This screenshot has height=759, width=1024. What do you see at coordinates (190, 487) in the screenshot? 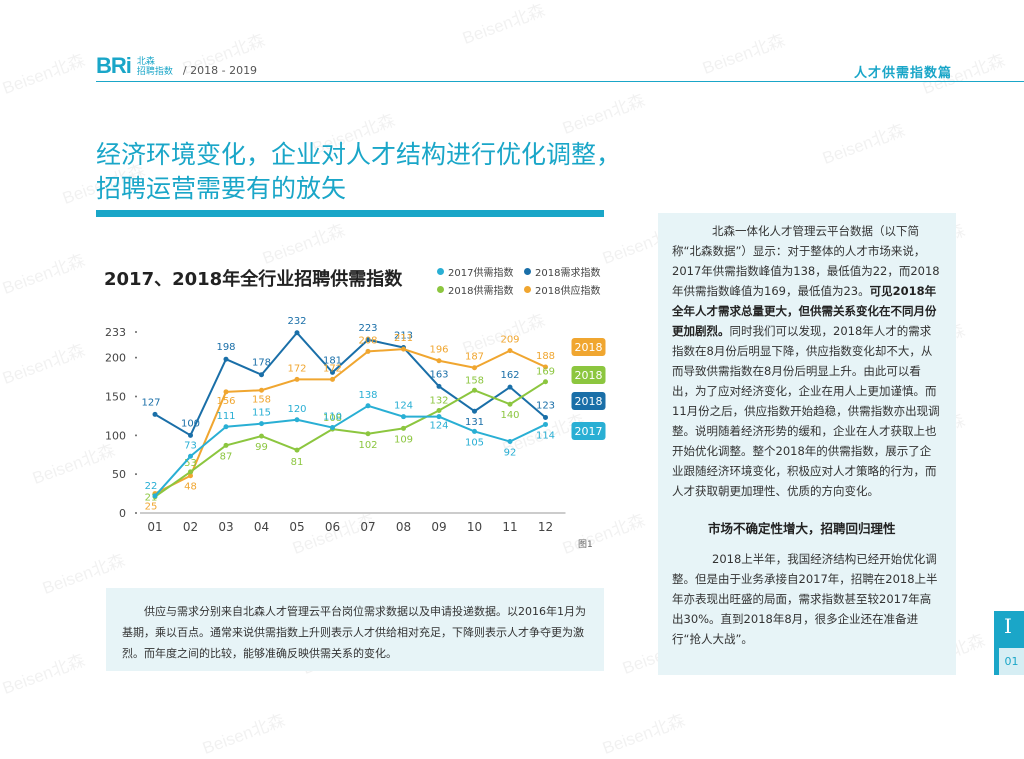
I see `data-label: 48` at bounding box center [190, 487].